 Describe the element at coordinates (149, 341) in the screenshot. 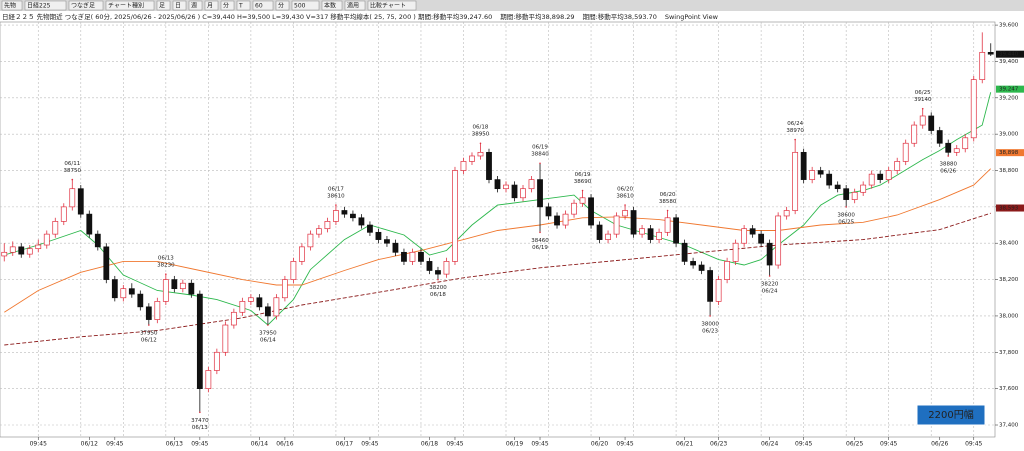

I see `swing-label: 06/12` at that location.